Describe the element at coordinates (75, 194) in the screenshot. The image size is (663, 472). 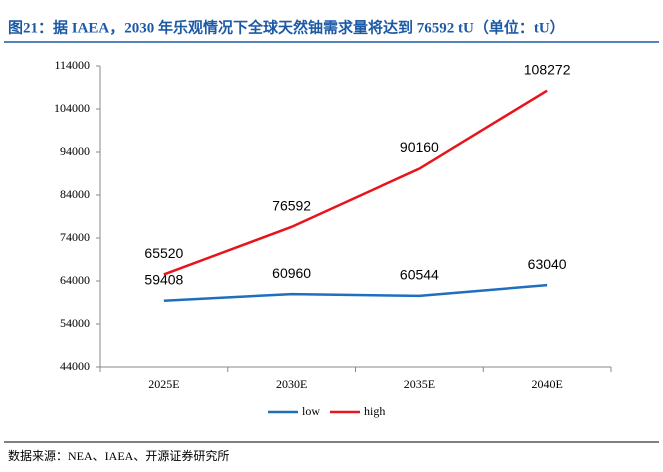
I see `y-tick-label: 84000` at that location.